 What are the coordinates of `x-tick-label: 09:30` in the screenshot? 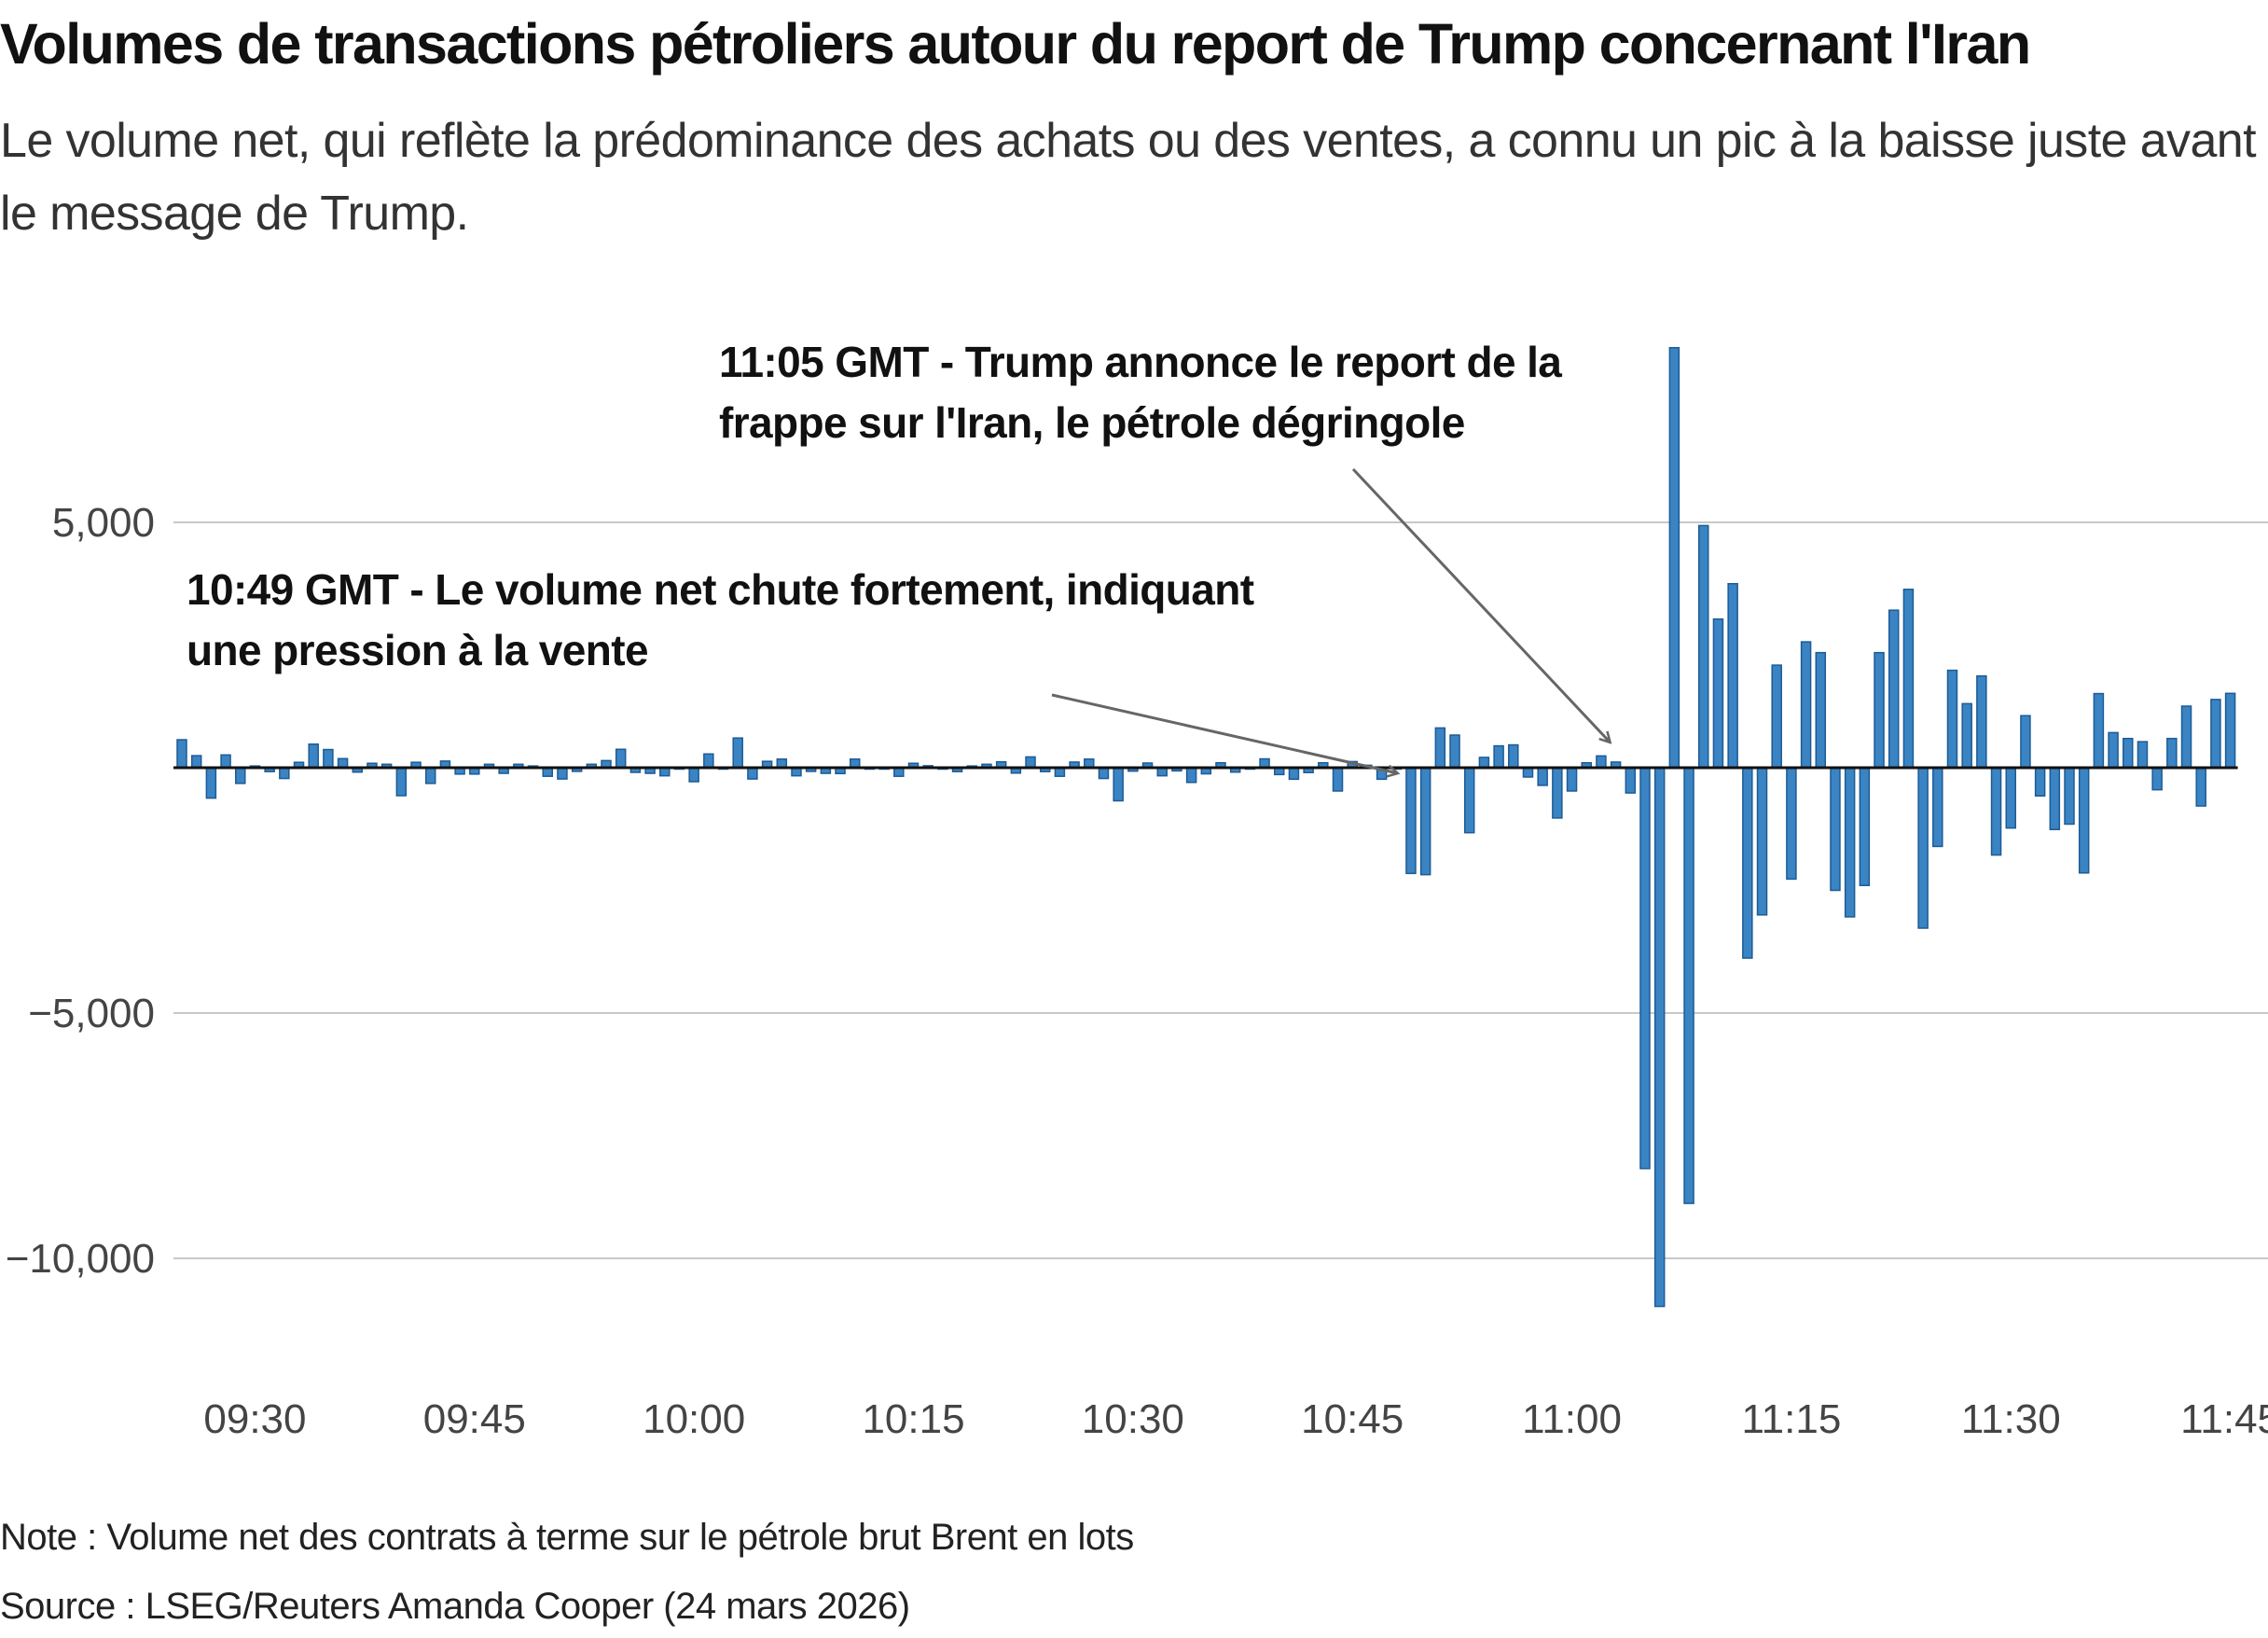 It's located at (254, 1419).